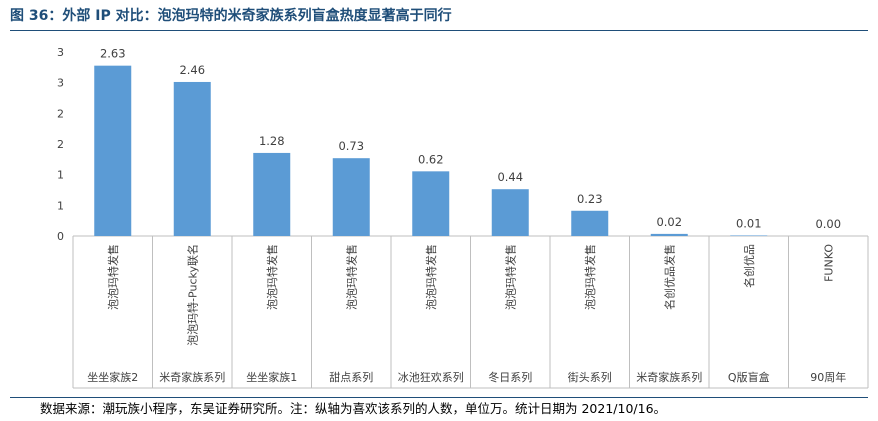  I want to click on data-label: 0.23, so click(590, 199).